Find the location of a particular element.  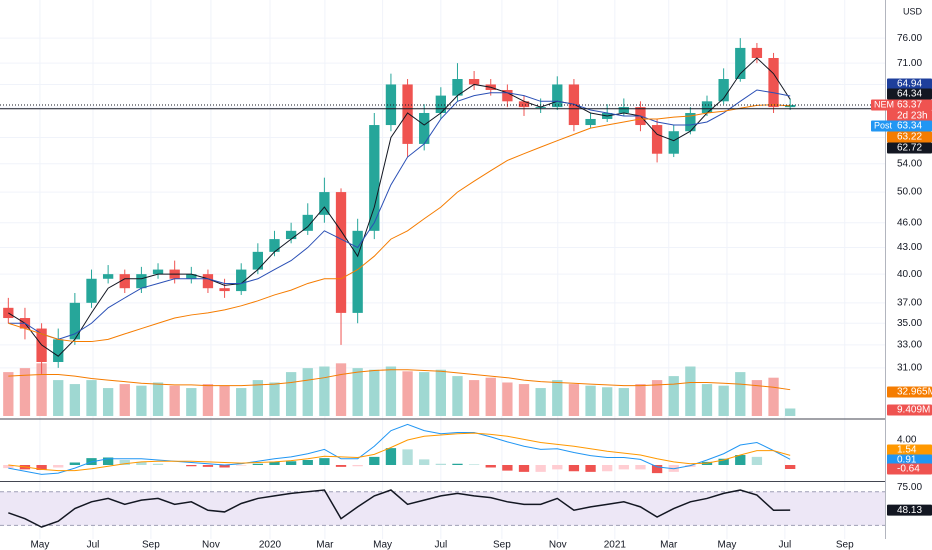

currency: USD is located at coordinates (913, 11).